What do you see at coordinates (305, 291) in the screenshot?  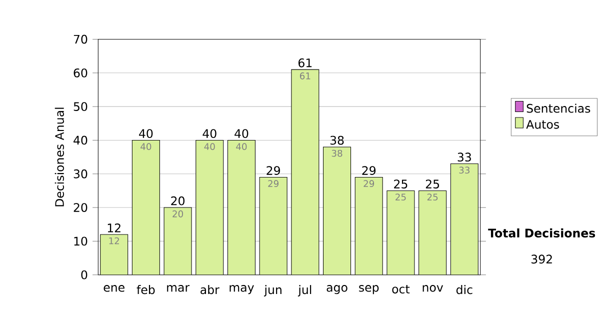 I see `x-tick-label: jul` at bounding box center [305, 291].